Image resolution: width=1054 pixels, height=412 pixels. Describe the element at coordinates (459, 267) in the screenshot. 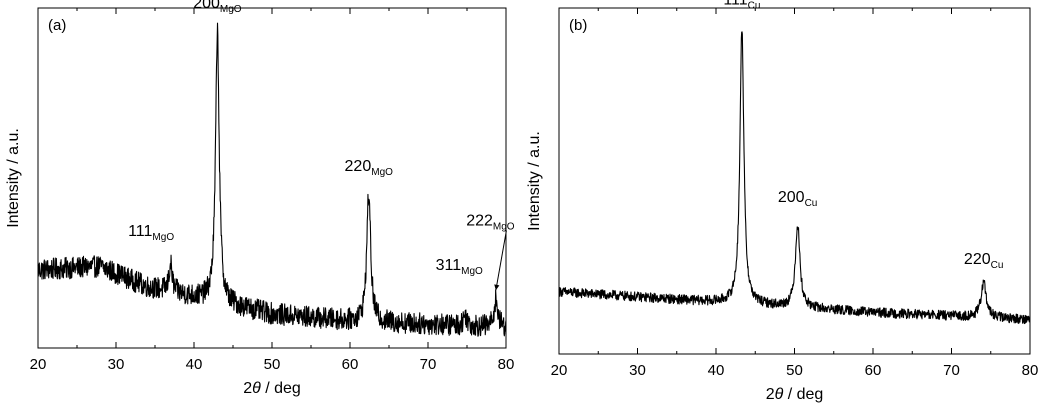

I see `peak-label: 311MgO` at that location.